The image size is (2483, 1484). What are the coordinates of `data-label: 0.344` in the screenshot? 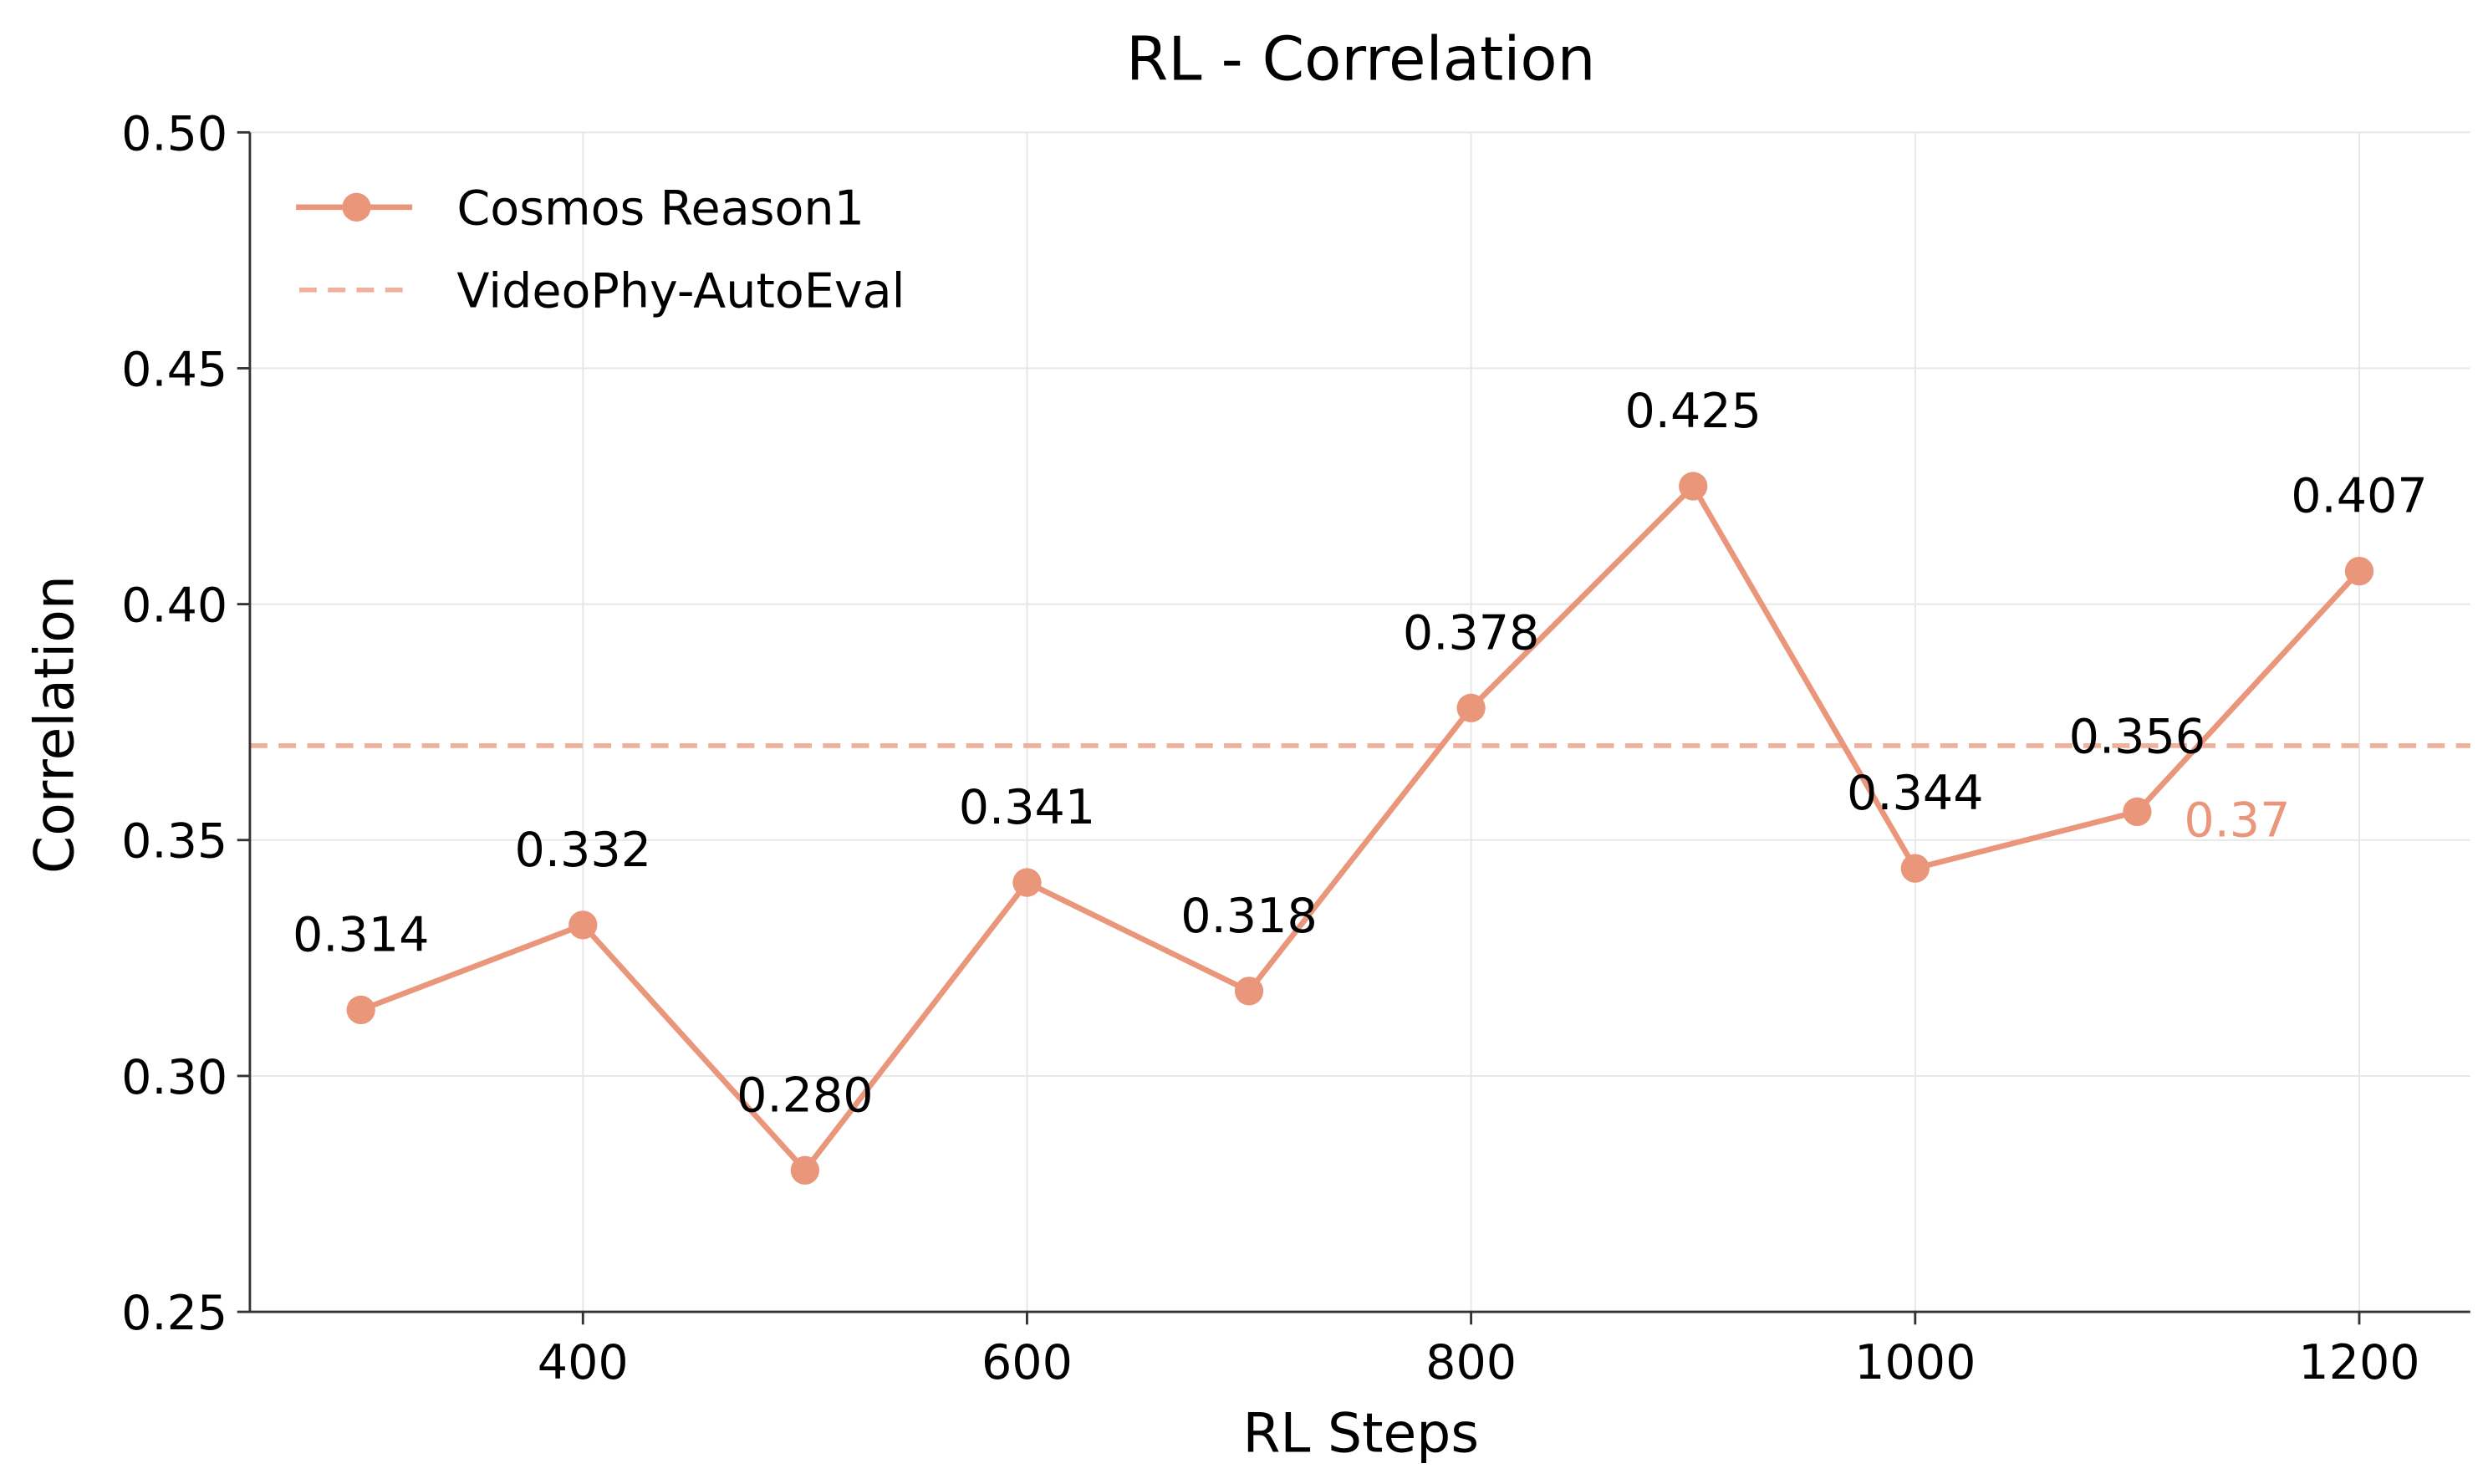 It's located at (1915, 793).